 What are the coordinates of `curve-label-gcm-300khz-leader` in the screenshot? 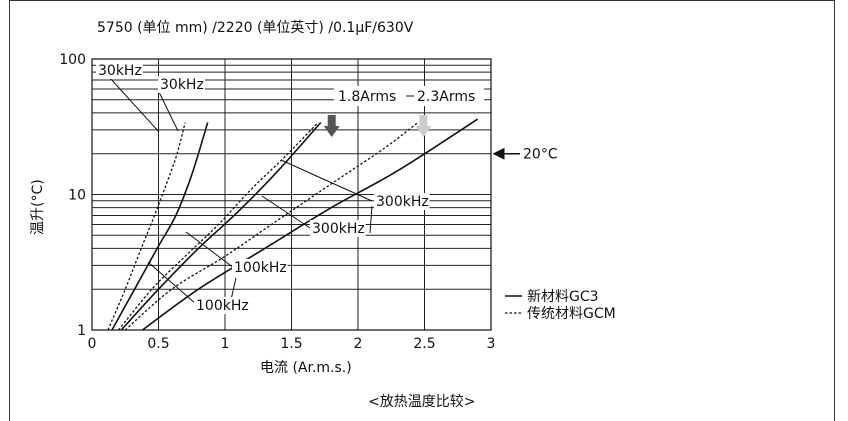 It's located at (326, 180).